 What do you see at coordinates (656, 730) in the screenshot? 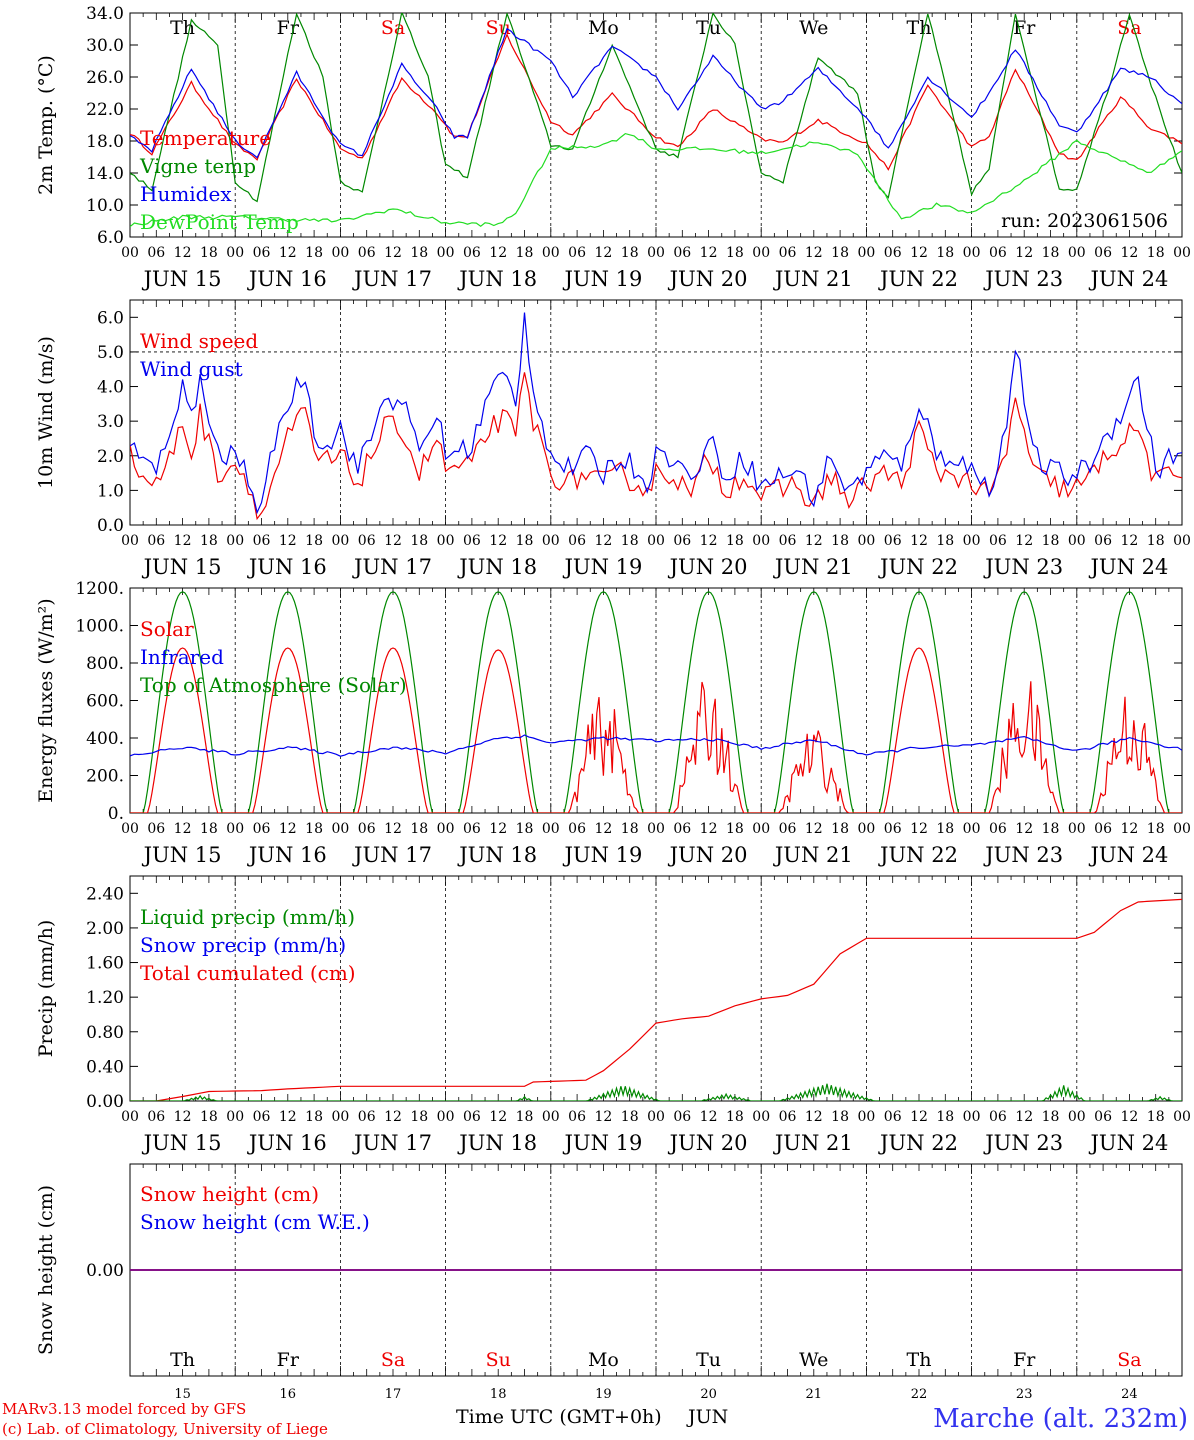
I see `series-solar` at bounding box center [656, 730].